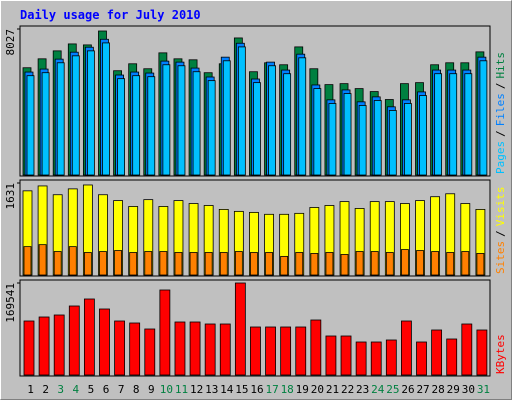  I want to click on x-tick-label: 28, so click(438, 389).